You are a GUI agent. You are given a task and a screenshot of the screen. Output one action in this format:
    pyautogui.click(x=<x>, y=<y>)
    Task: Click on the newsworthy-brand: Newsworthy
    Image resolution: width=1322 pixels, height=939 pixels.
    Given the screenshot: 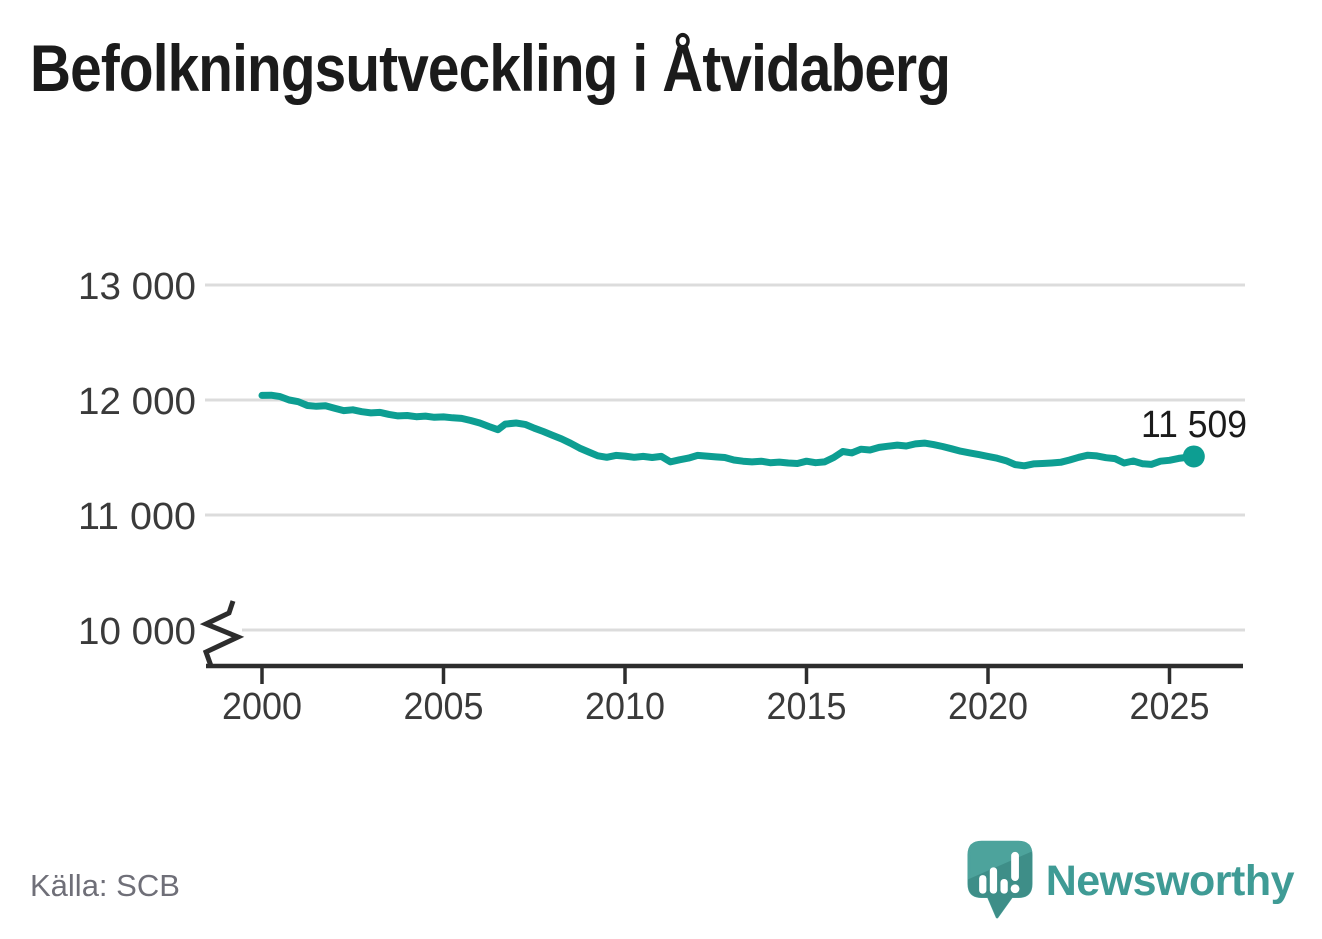 What is the action you would take?
    pyautogui.click(x=1131, y=881)
    